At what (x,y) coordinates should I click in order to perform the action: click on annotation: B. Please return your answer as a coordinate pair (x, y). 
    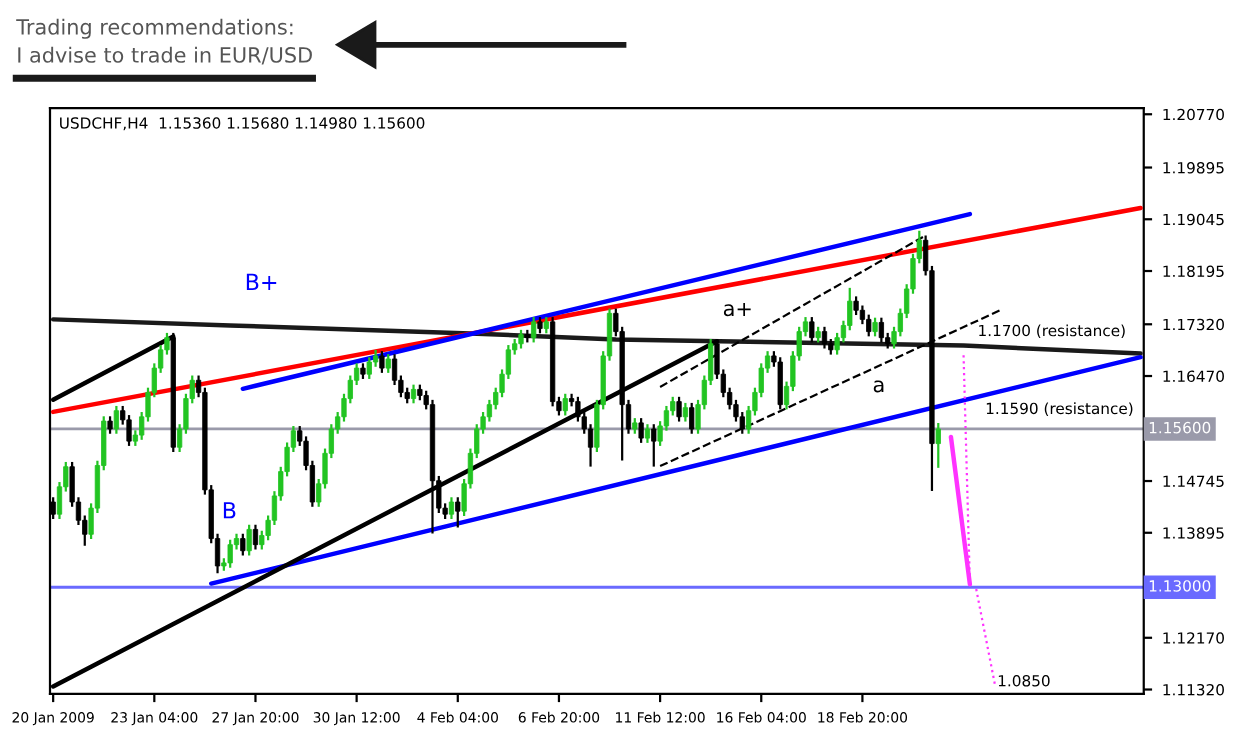
    Looking at the image, I should click on (229, 510).